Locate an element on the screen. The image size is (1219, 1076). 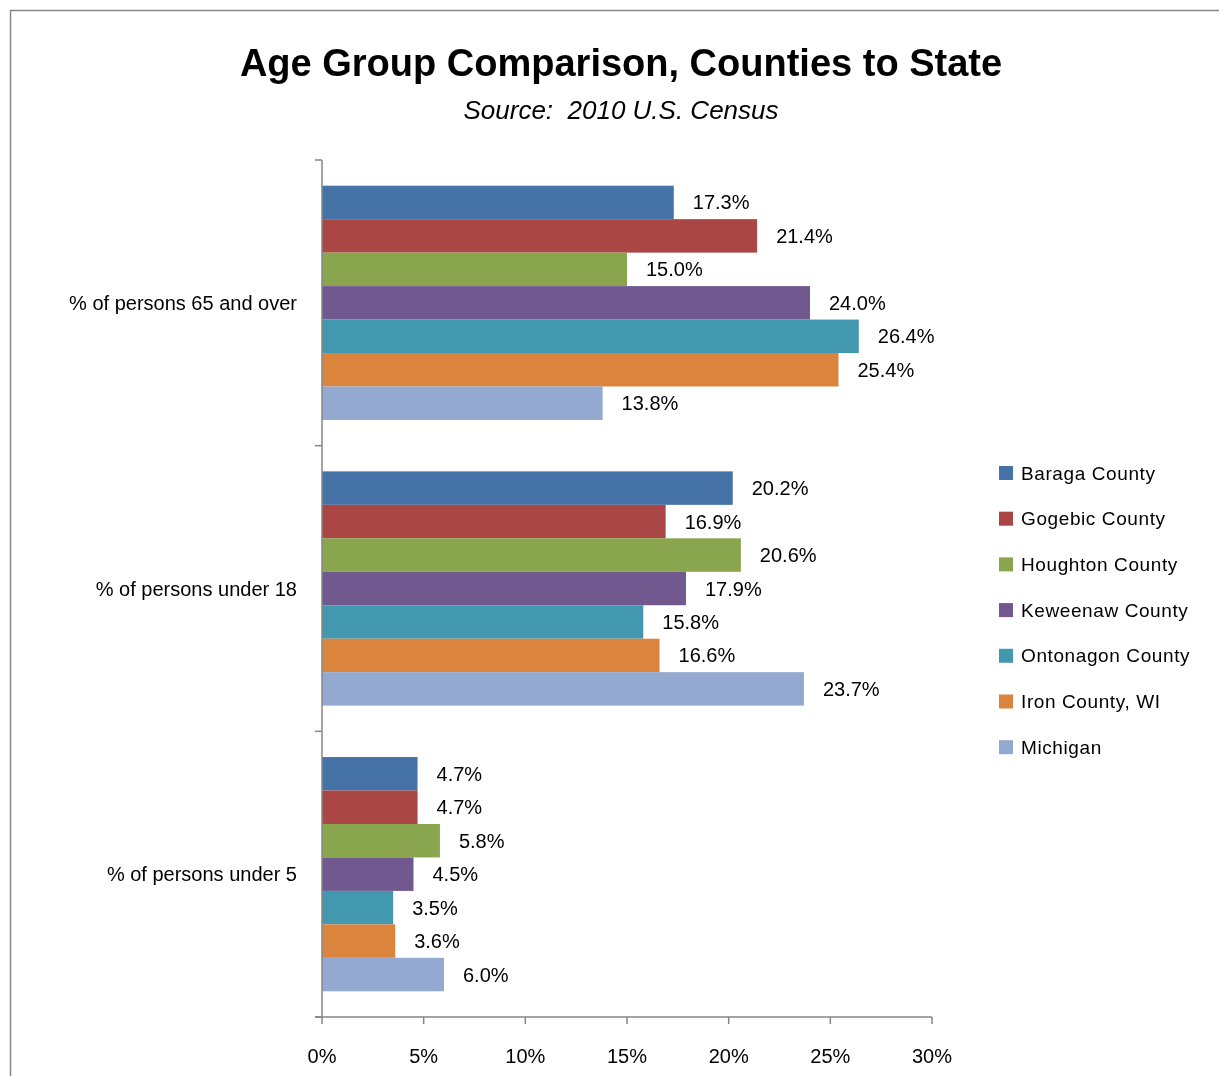
data-label: 5.8% is located at coordinates (481, 840).